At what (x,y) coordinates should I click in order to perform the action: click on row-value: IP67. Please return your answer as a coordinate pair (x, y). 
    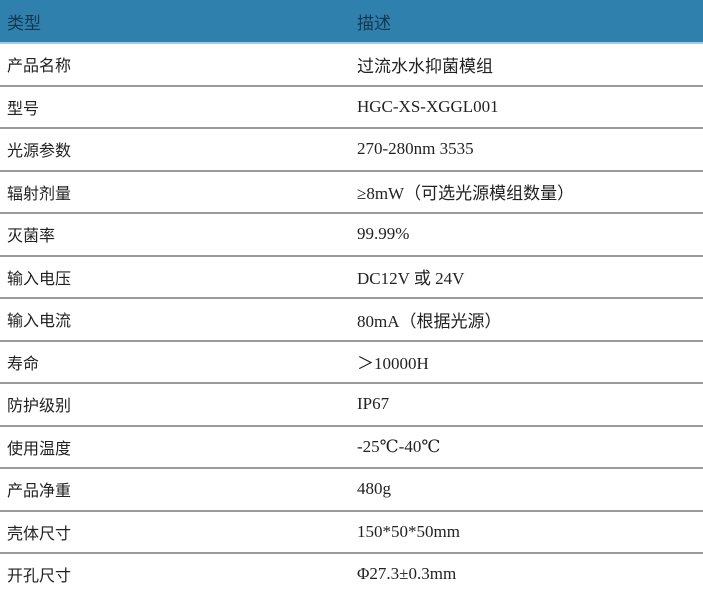
    Looking at the image, I should click on (528, 405).